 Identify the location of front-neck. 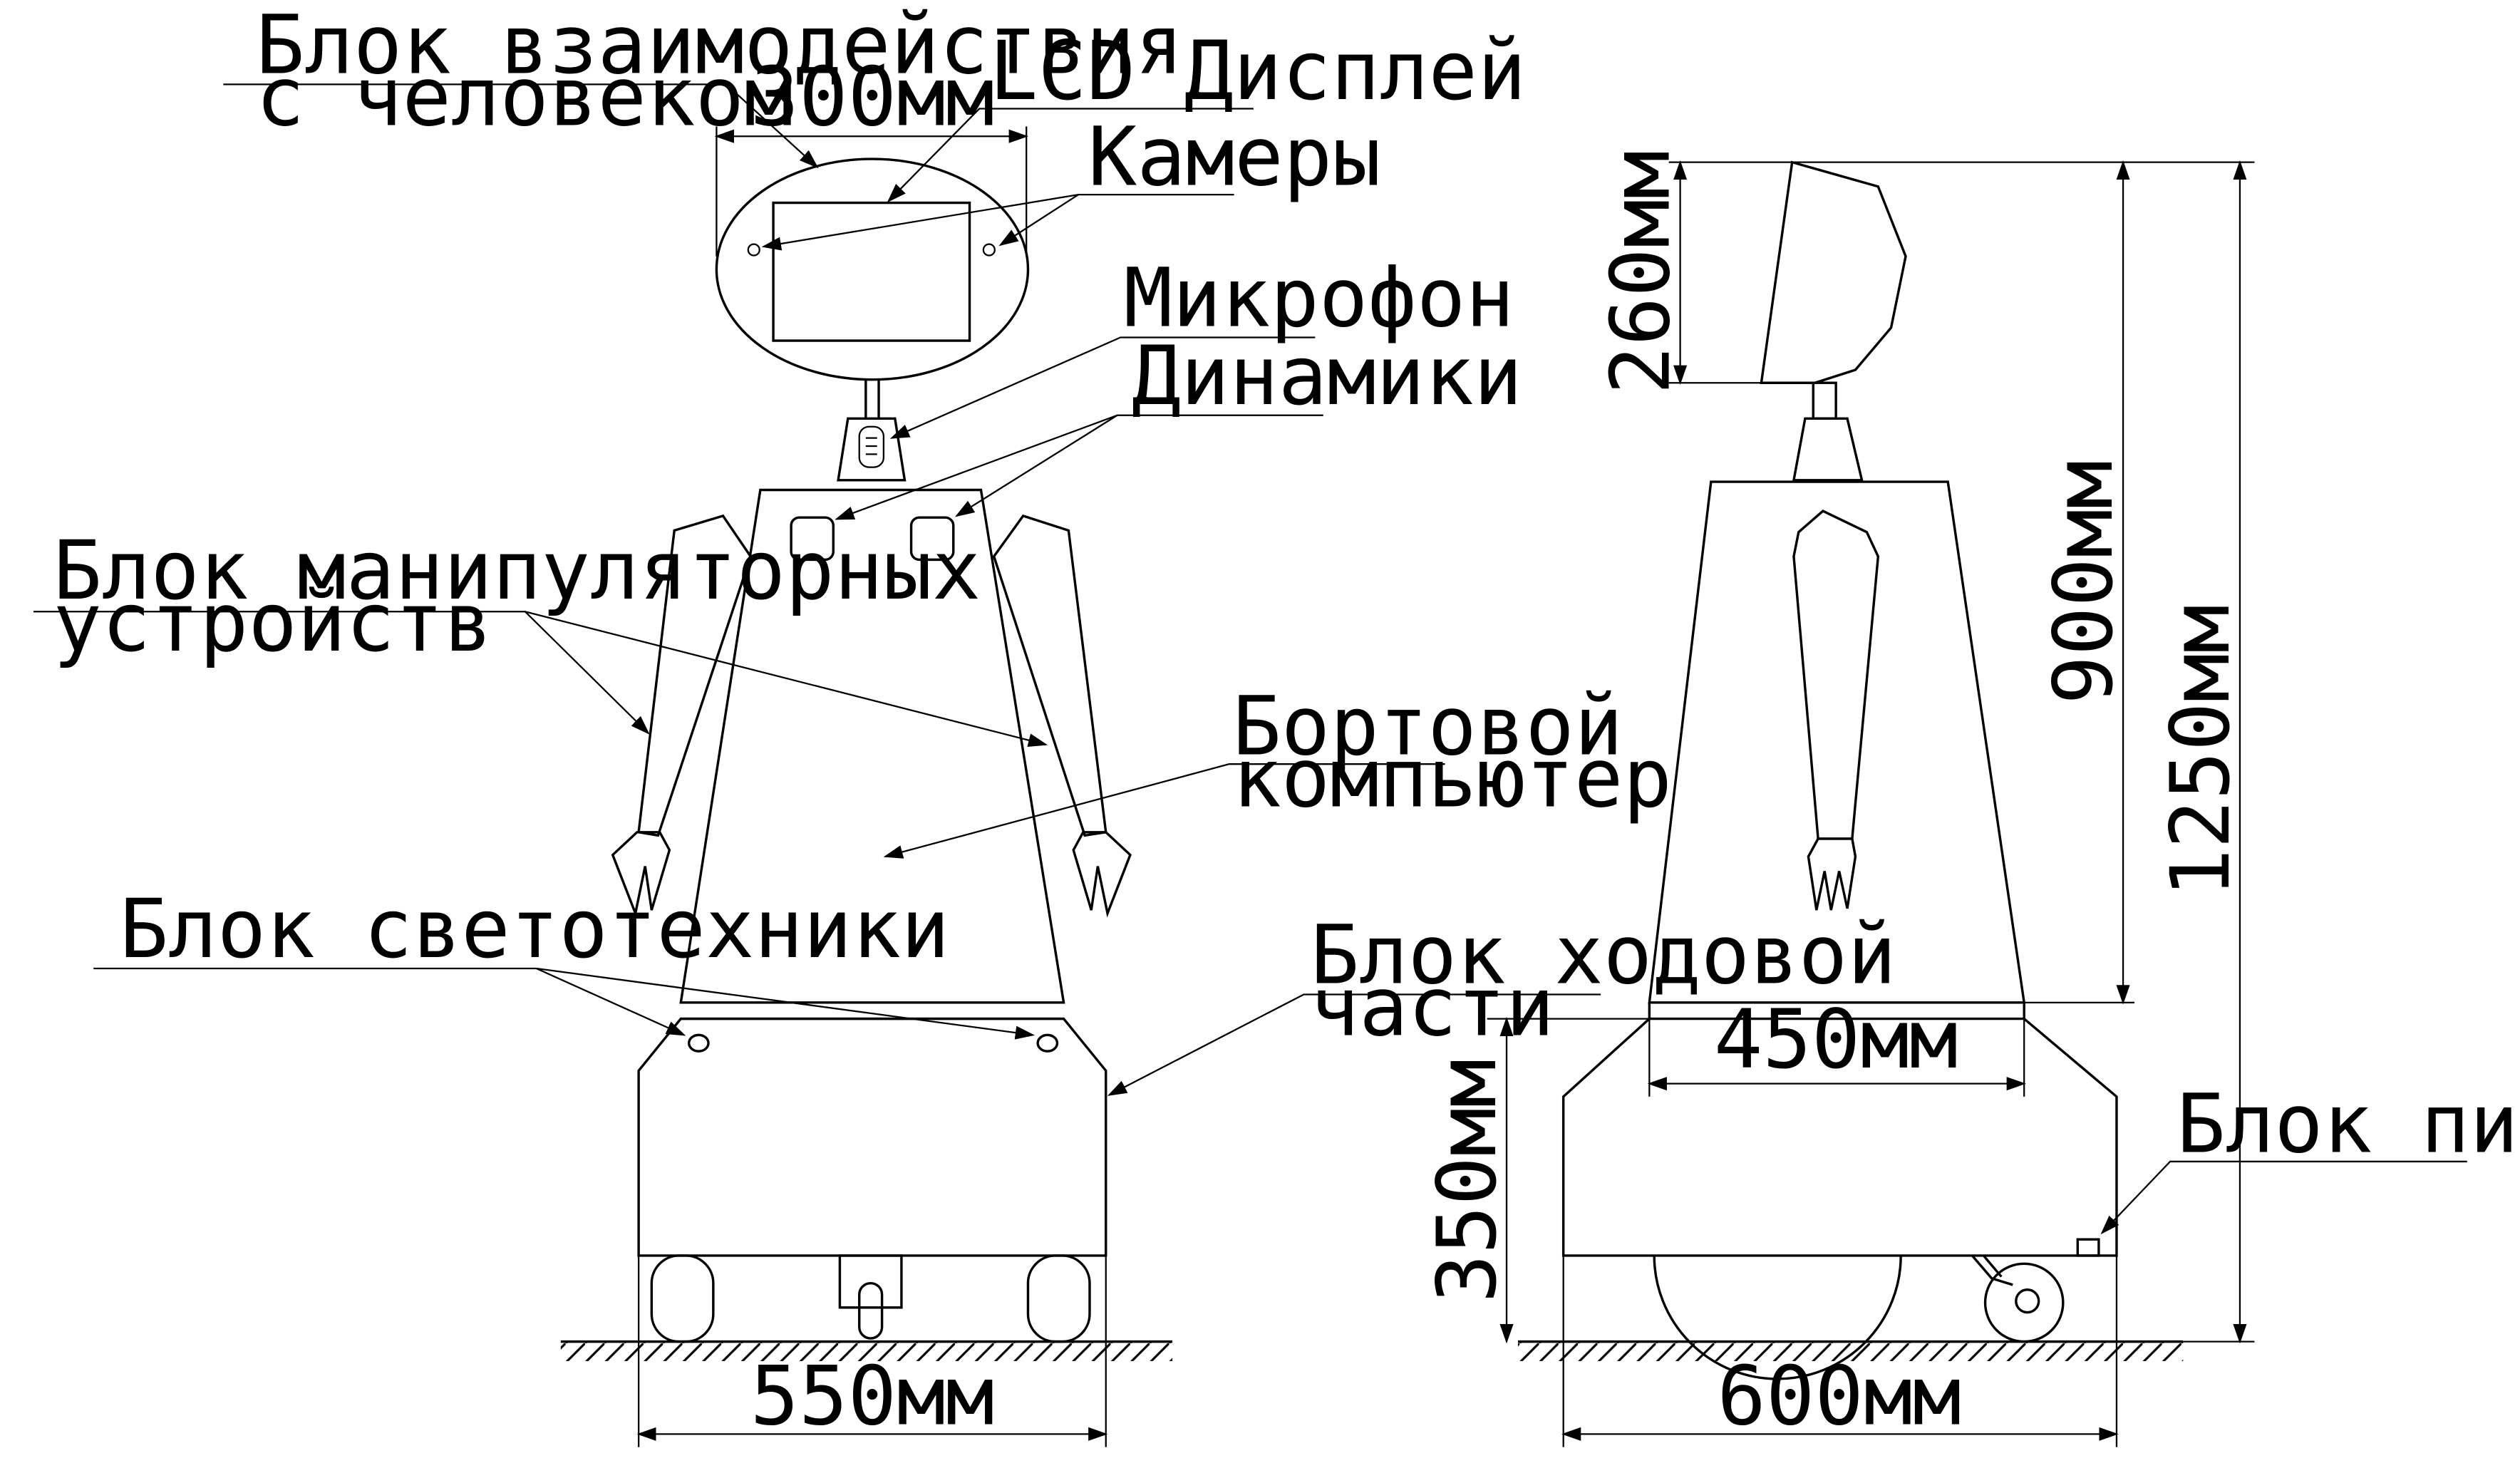
(872, 430).